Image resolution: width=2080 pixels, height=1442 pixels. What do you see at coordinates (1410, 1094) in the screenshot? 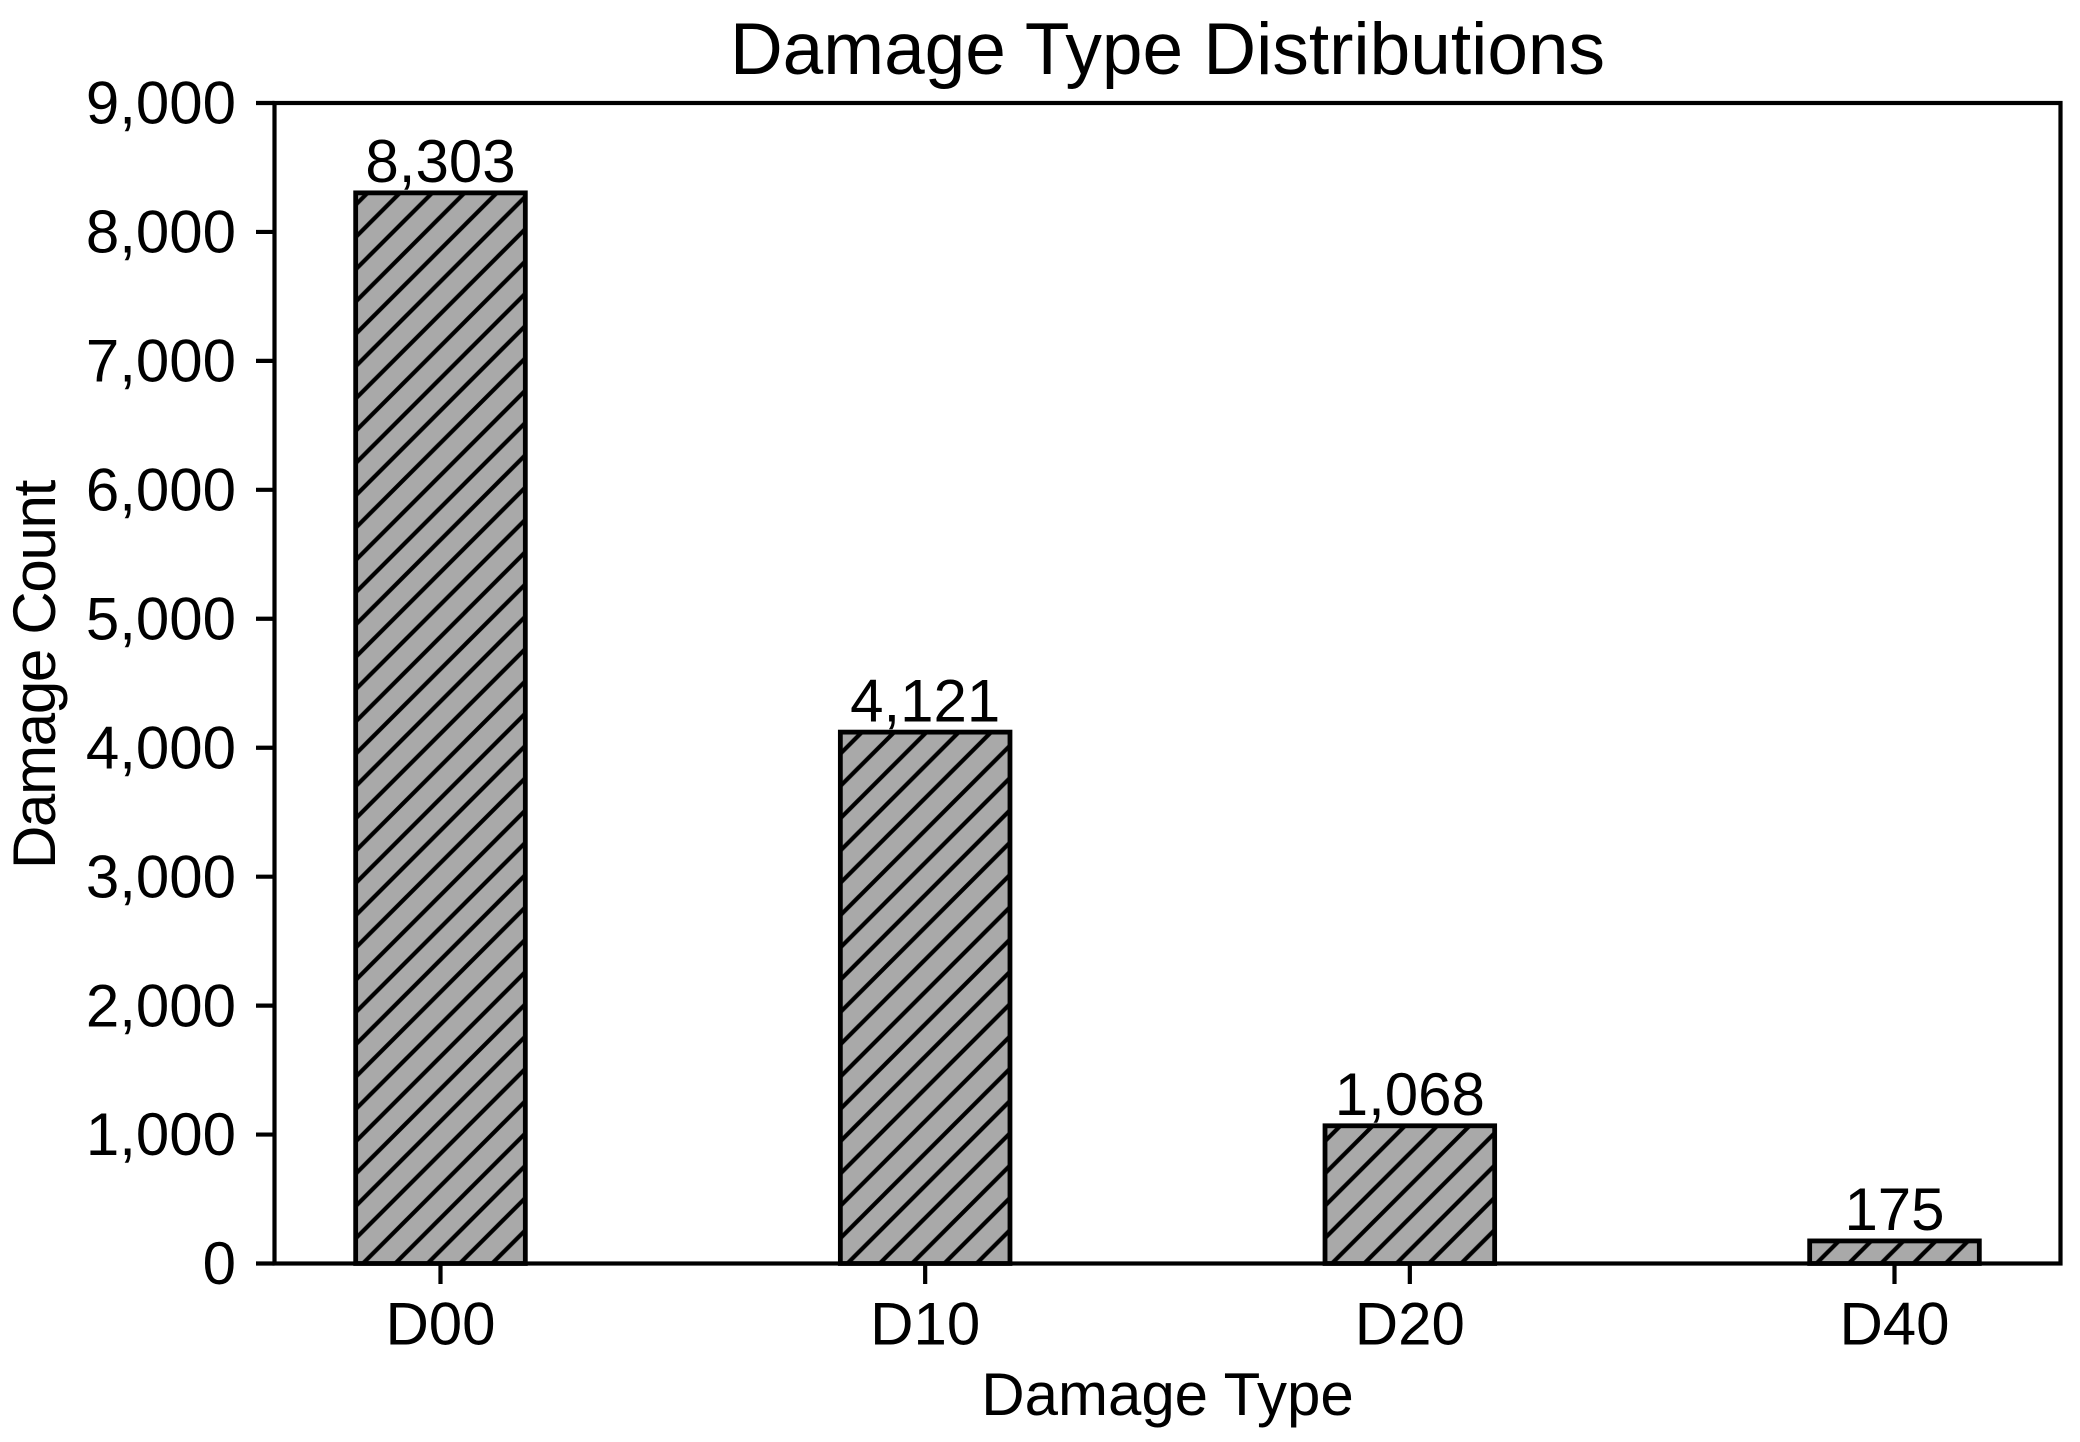
I see `svg-text: 1,068` at bounding box center [1410, 1094].